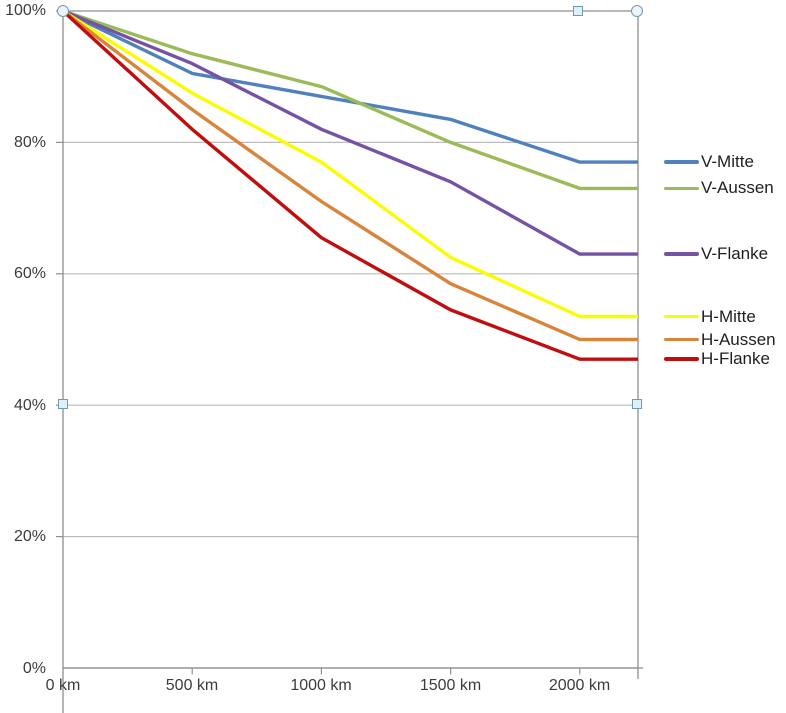 This screenshot has width=786, height=713. What do you see at coordinates (29, 405) in the screenshot?
I see `y-axis-label-40: 40%` at bounding box center [29, 405].